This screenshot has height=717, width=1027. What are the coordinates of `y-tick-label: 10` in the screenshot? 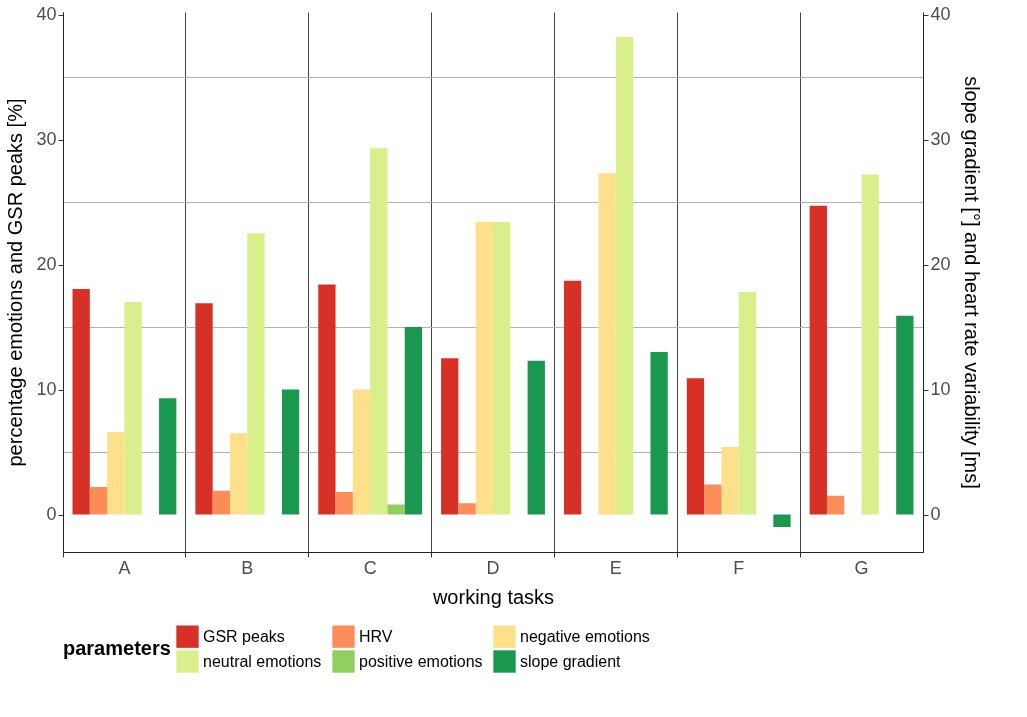 It's located at (46, 389).